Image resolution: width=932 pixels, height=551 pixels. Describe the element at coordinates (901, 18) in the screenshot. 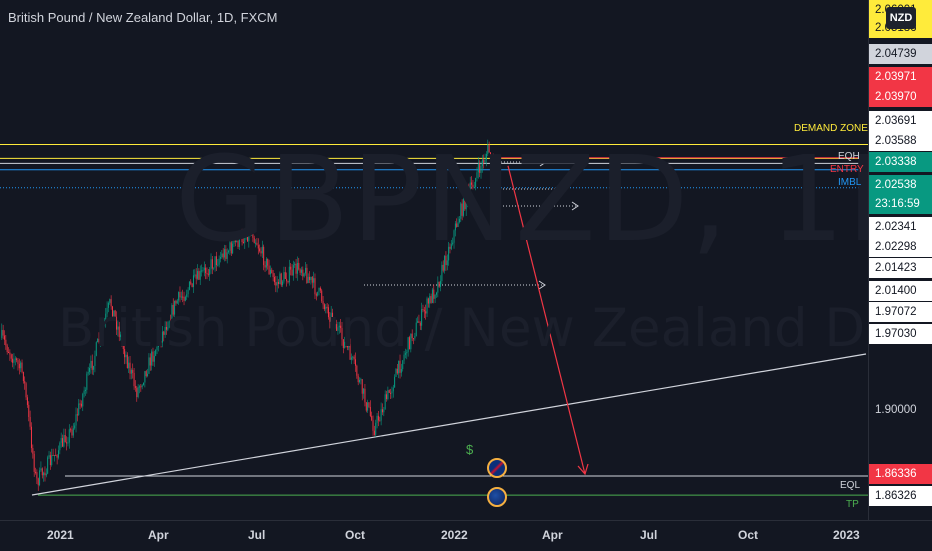

I see `currency-badge: NZD` at that location.